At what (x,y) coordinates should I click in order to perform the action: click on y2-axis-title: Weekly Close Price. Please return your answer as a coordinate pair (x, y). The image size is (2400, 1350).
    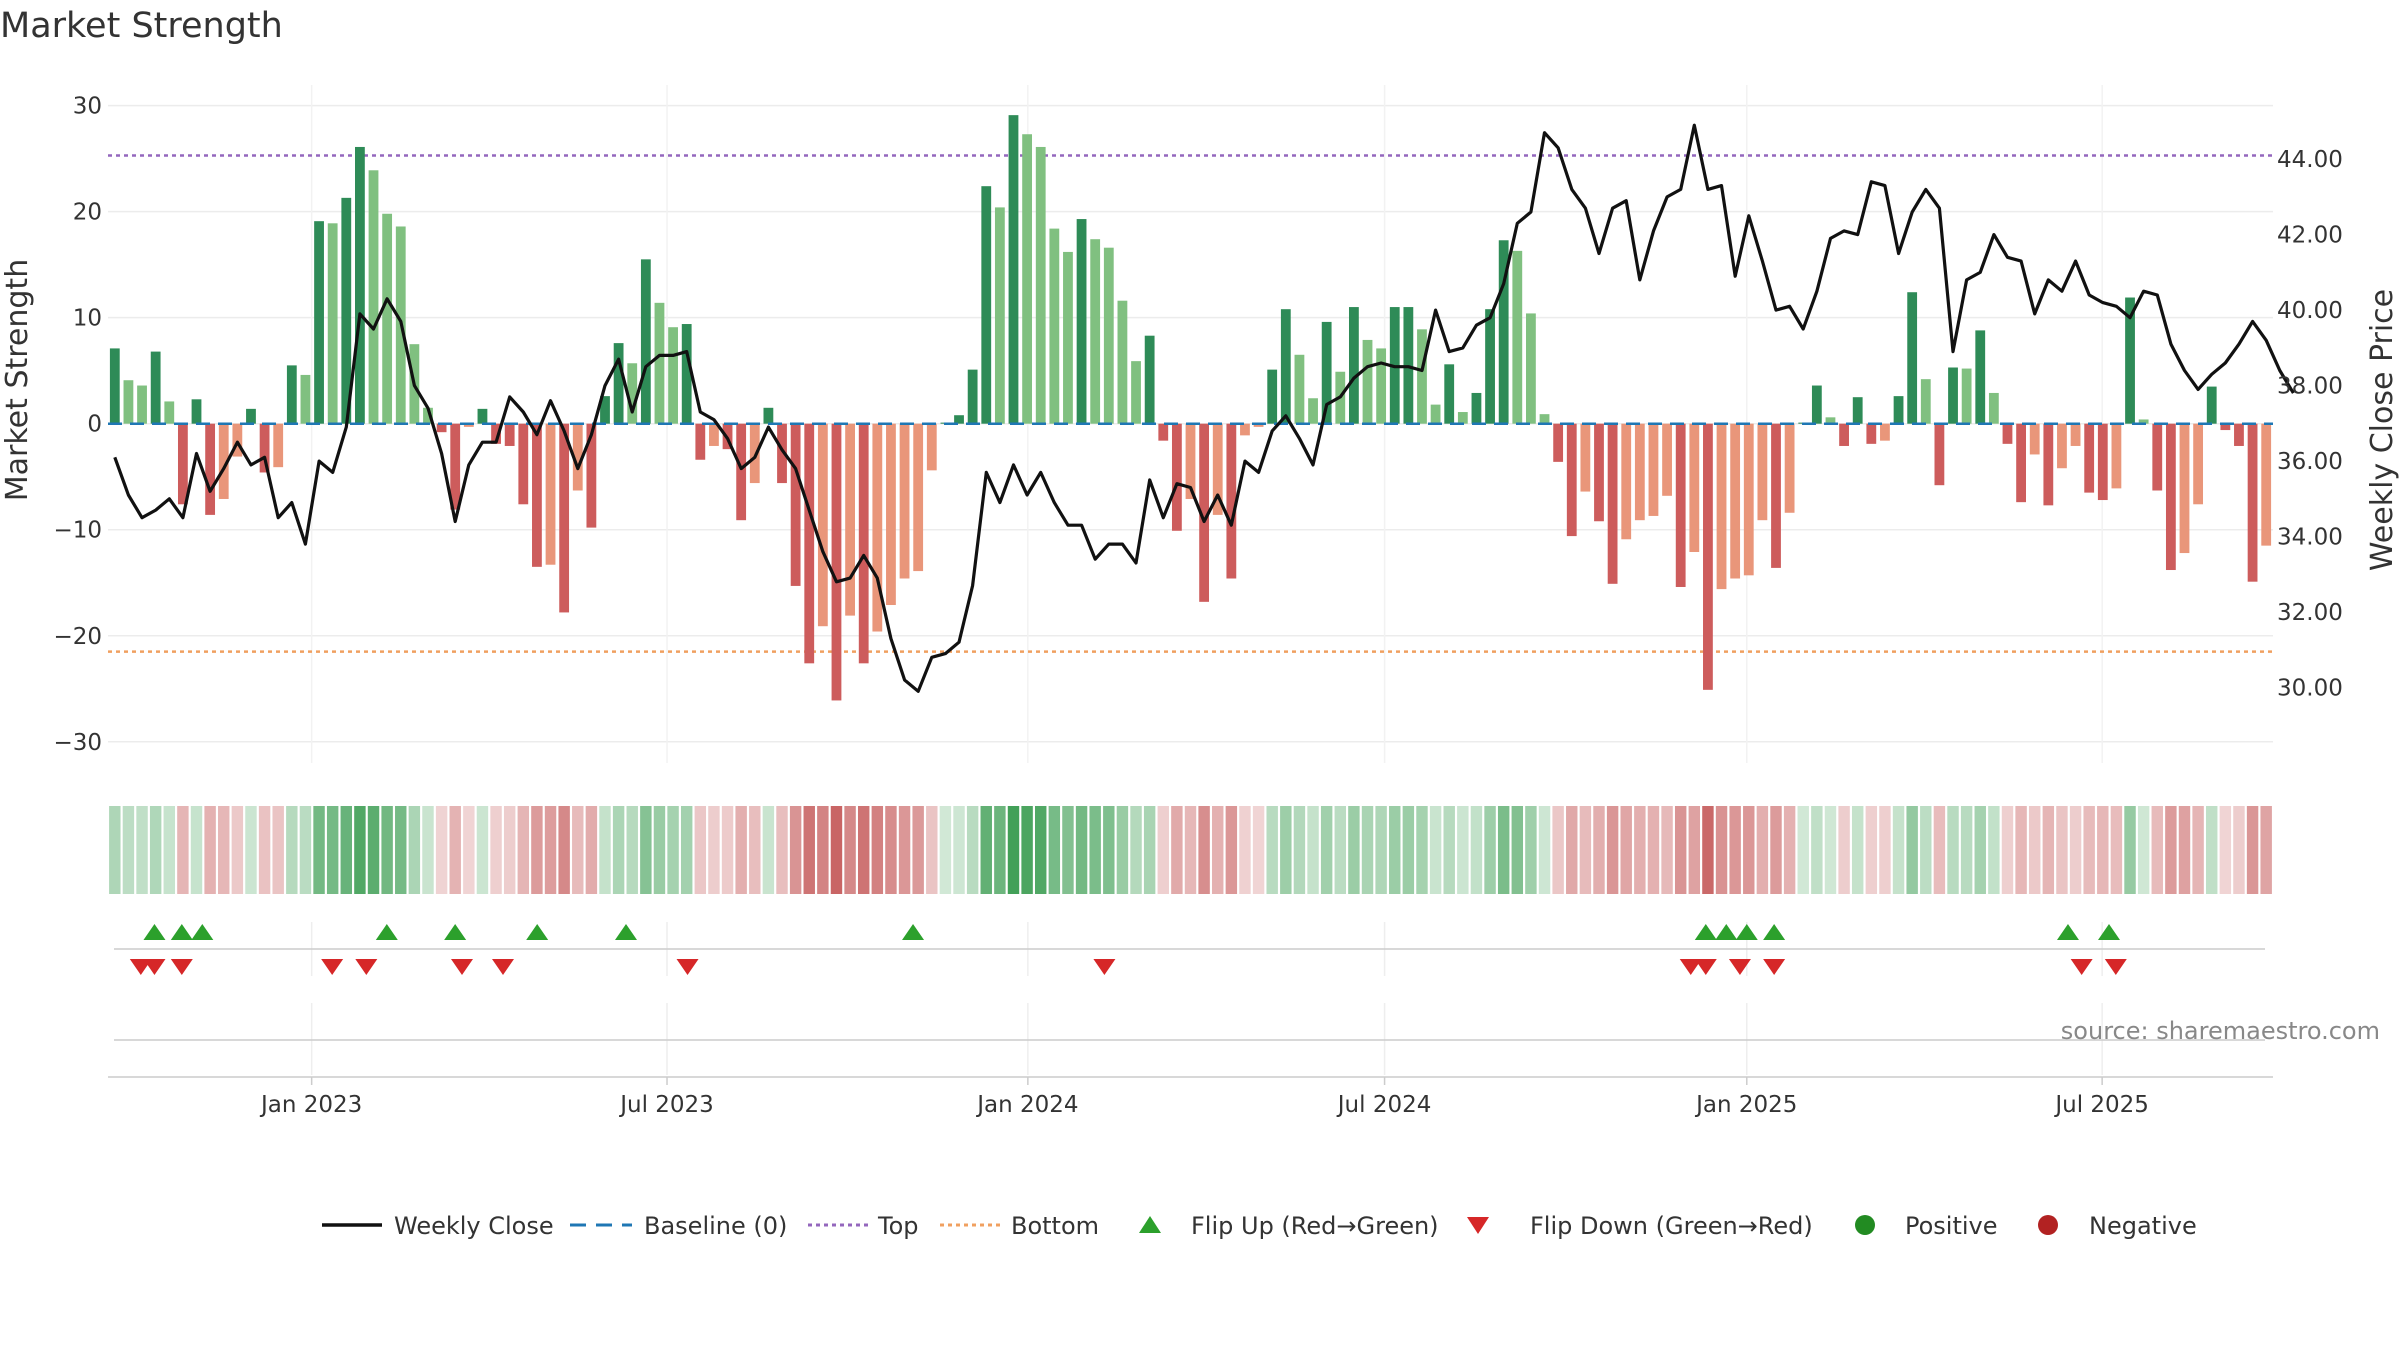
    Looking at the image, I should click on (2382, 430).